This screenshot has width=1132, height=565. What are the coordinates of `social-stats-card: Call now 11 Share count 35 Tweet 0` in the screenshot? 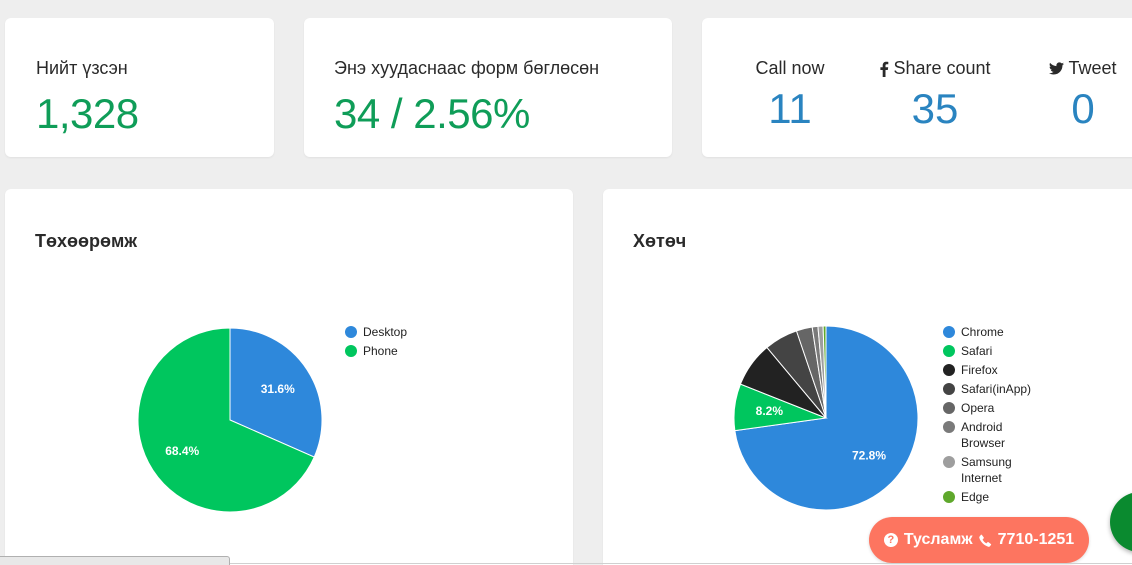 It's located at (917, 87).